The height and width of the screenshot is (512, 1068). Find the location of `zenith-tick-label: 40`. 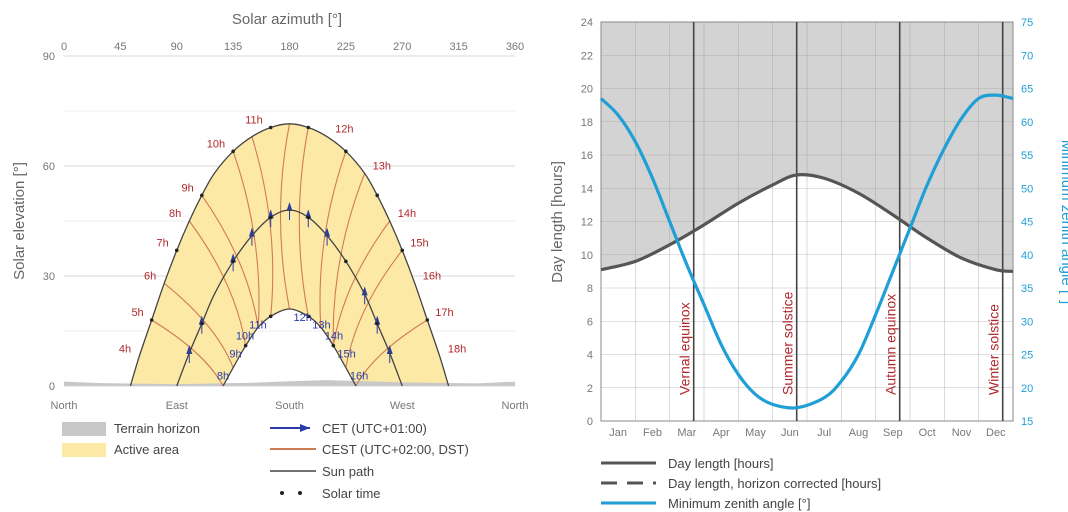

zenith-tick-label: 40 is located at coordinates (1027, 256).